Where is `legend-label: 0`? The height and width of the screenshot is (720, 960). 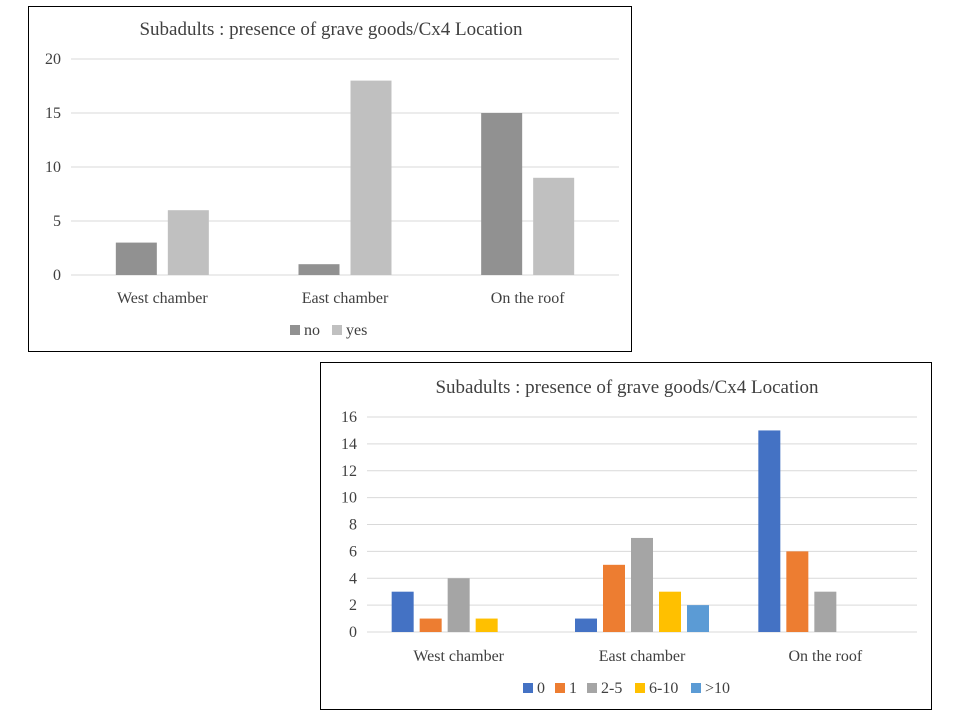
legend-label: 0 is located at coordinates (541, 688).